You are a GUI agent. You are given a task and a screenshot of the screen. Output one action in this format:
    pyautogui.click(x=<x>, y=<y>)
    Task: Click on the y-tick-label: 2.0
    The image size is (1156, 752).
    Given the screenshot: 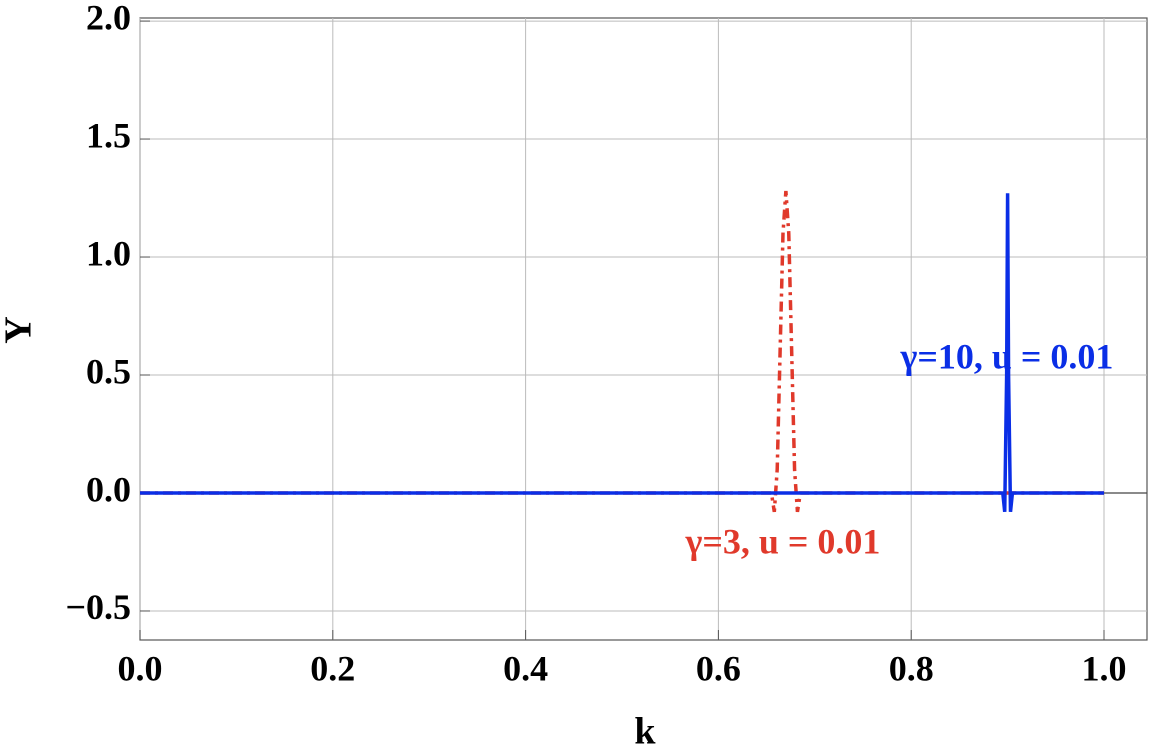 What is the action you would take?
    pyautogui.click(x=108, y=18)
    